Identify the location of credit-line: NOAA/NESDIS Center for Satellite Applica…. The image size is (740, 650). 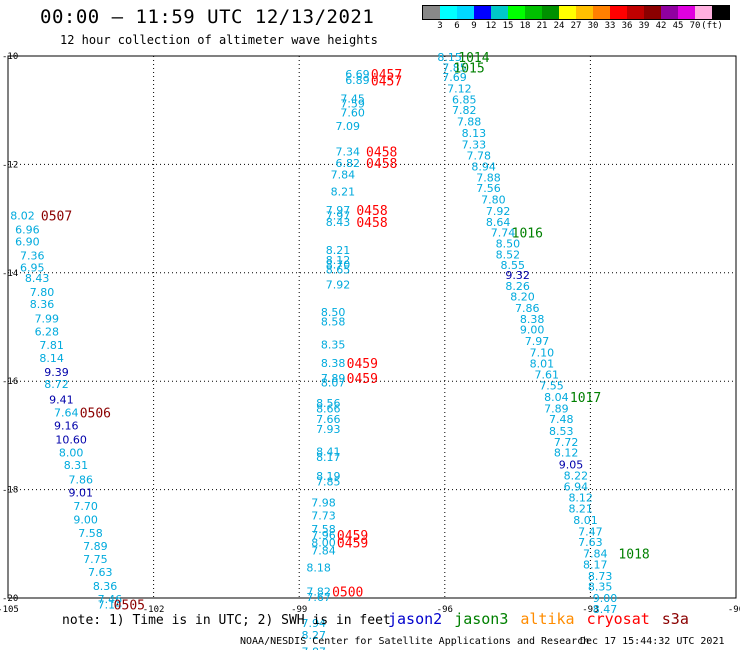
(415, 641).